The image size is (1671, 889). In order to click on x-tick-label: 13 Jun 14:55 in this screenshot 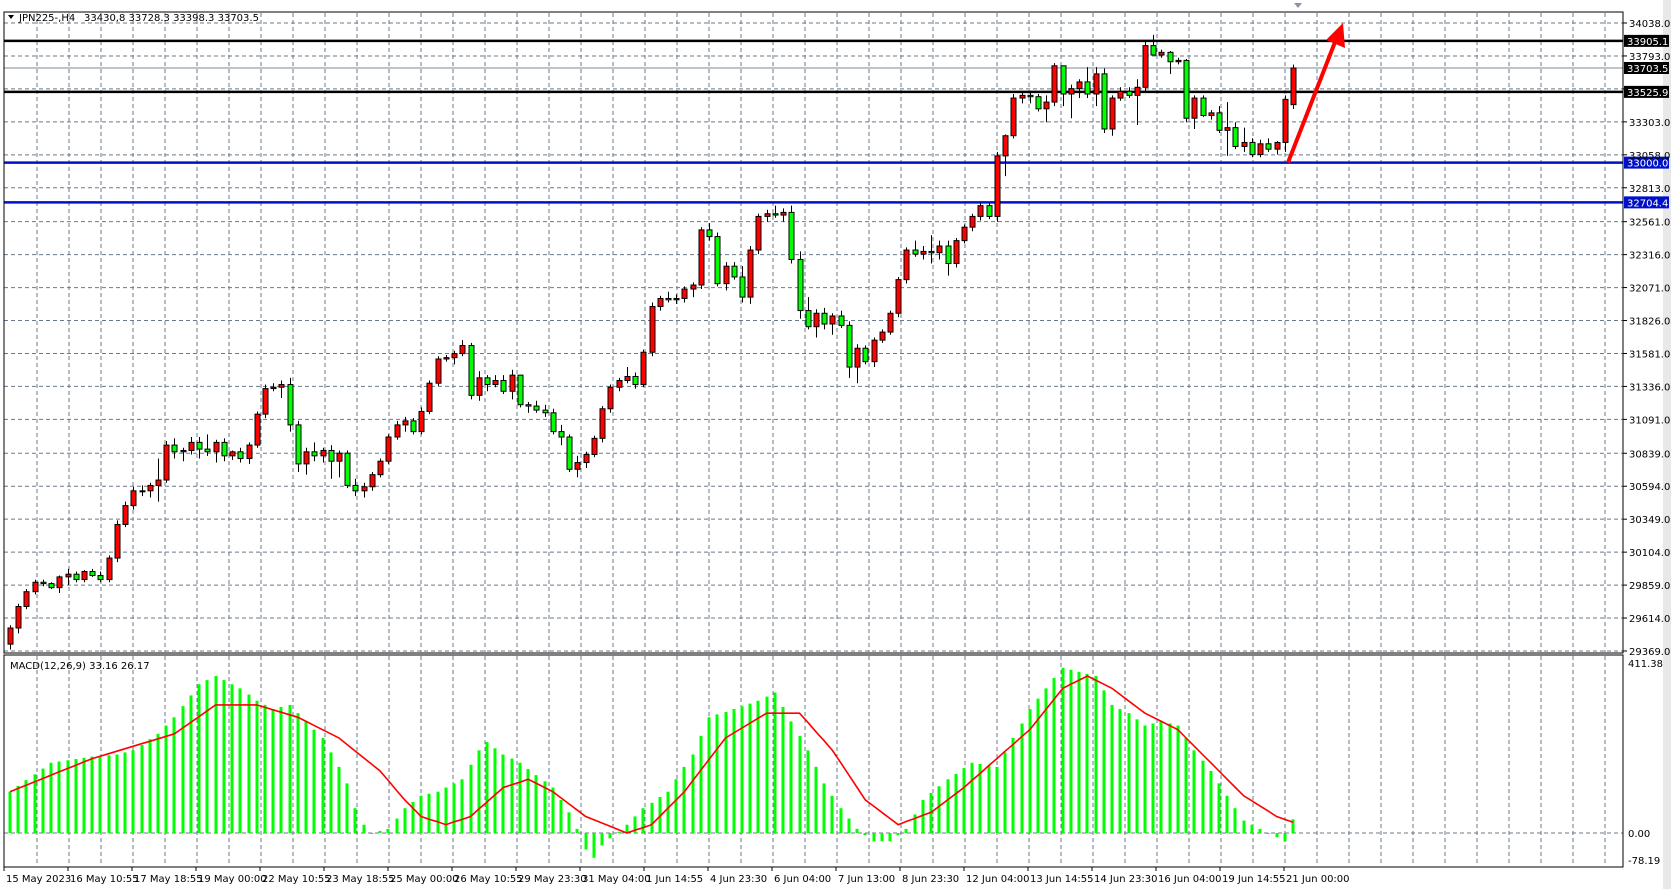, I will do `click(1062, 879)`.